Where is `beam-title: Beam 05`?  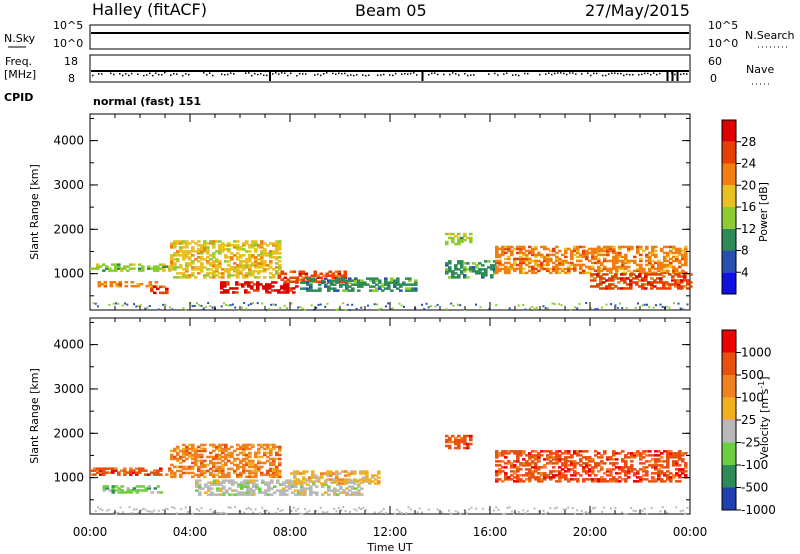
beam-title: Beam 05 is located at coordinates (391, 10).